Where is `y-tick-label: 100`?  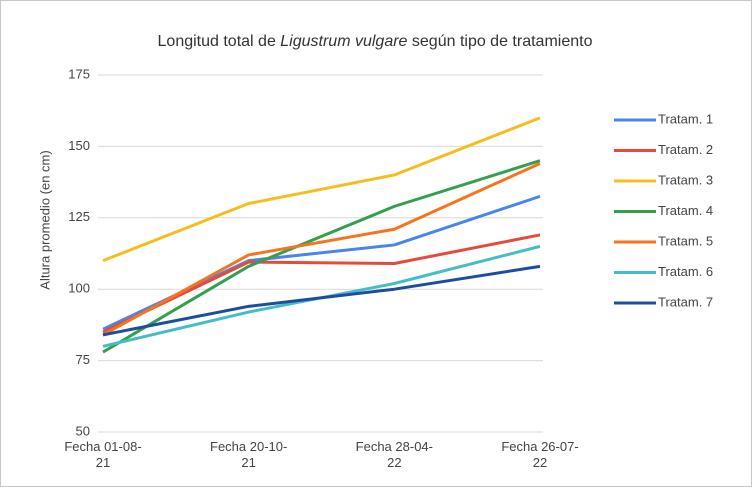
y-tick-label: 100 is located at coordinates (79, 288).